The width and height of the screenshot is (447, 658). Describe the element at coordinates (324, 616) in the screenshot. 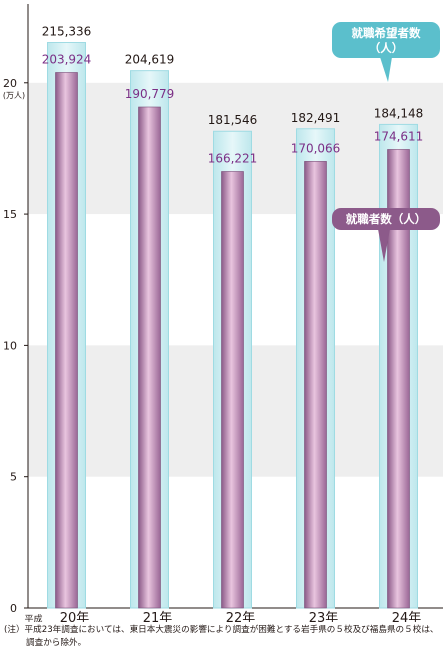

I see `x-tick-label-3: 23年` at that location.